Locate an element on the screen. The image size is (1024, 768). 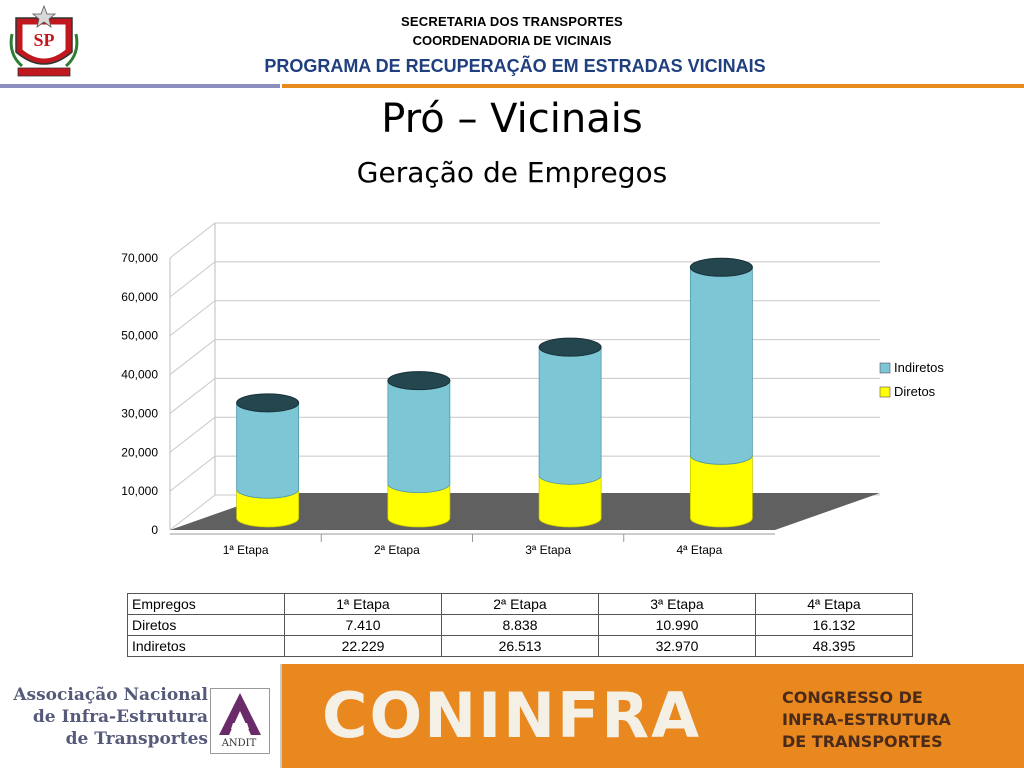
congress-line: INFRA-ESTRUTURA is located at coordinates (866, 719).